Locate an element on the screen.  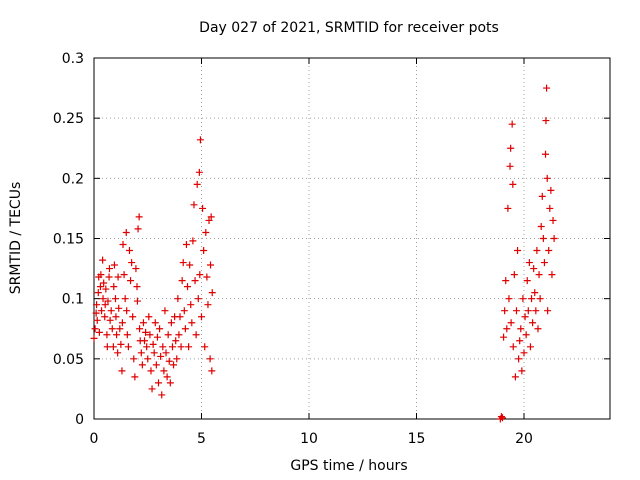
x-tick-label: 0 is located at coordinates (94, 439).